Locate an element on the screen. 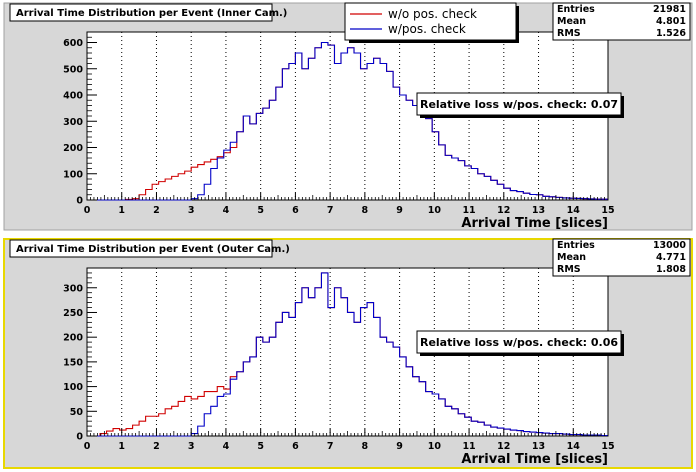 The width and height of the screenshot is (696, 472). stats-value: 1.808 is located at coordinates (671, 269).